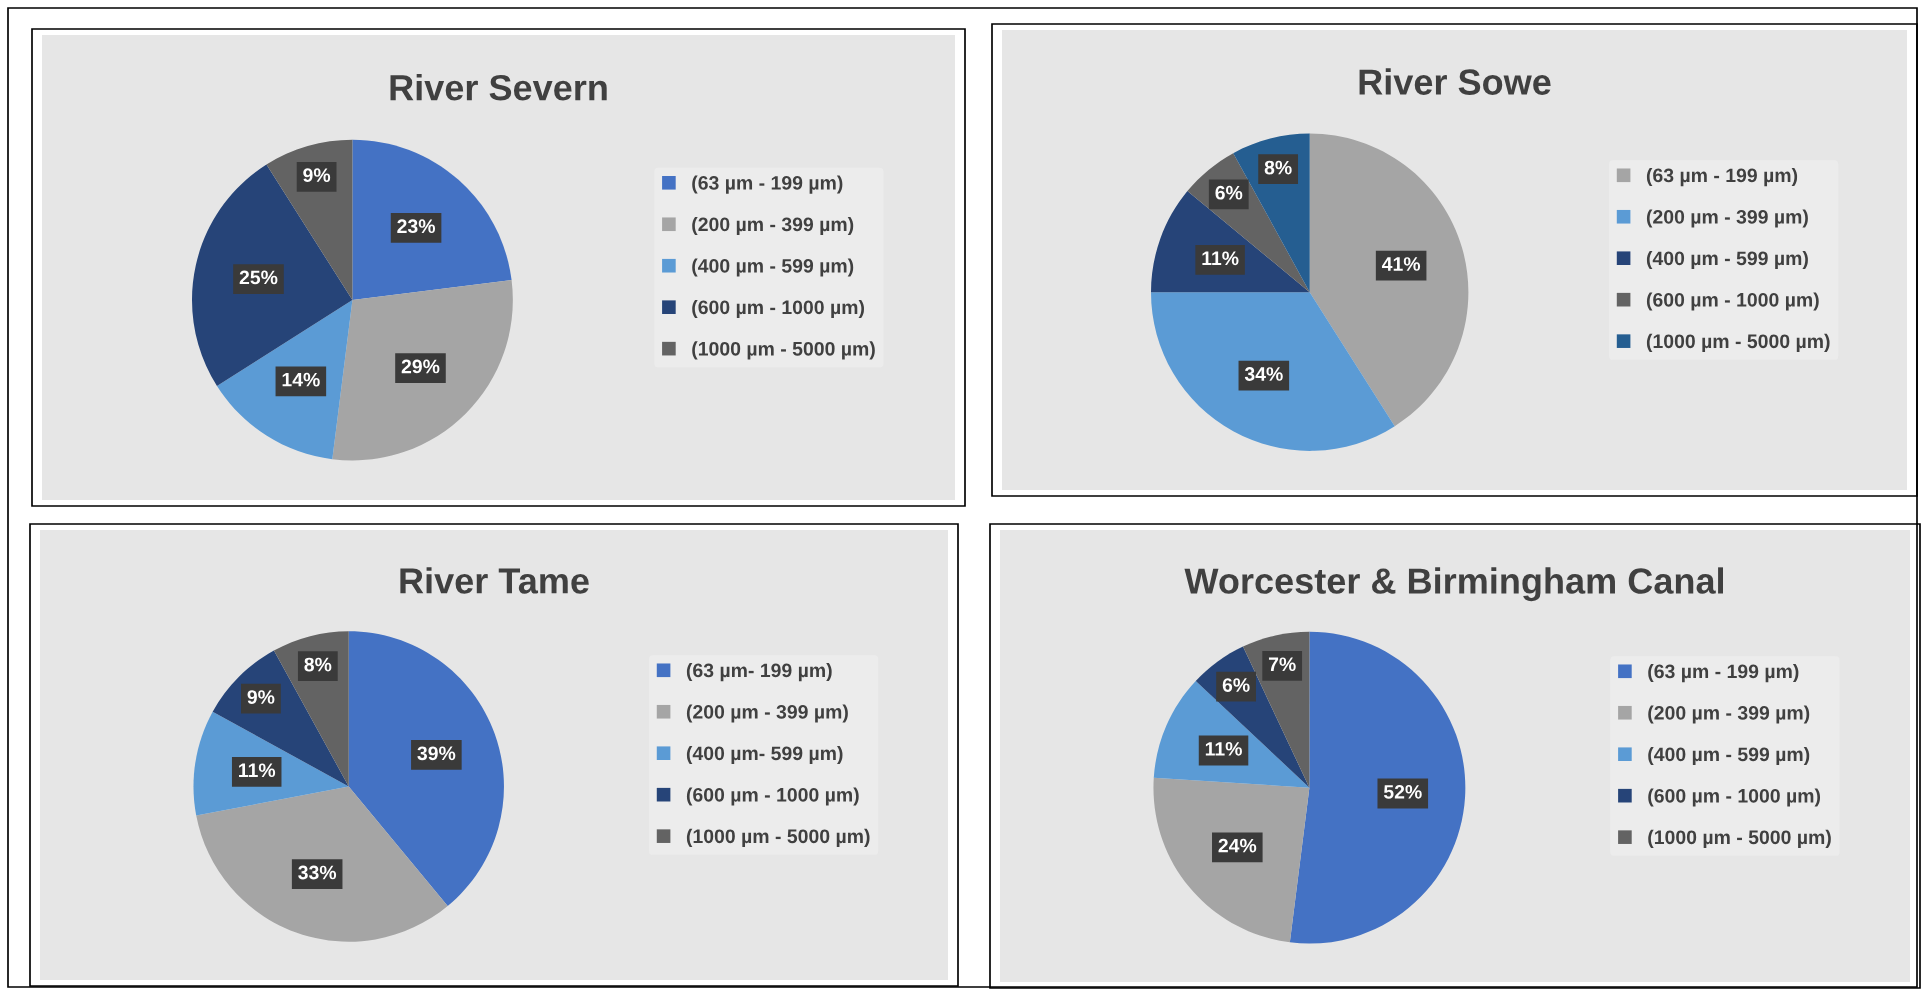  I want to click on legend-label: (400 µm- 599 µm), so click(764, 755).